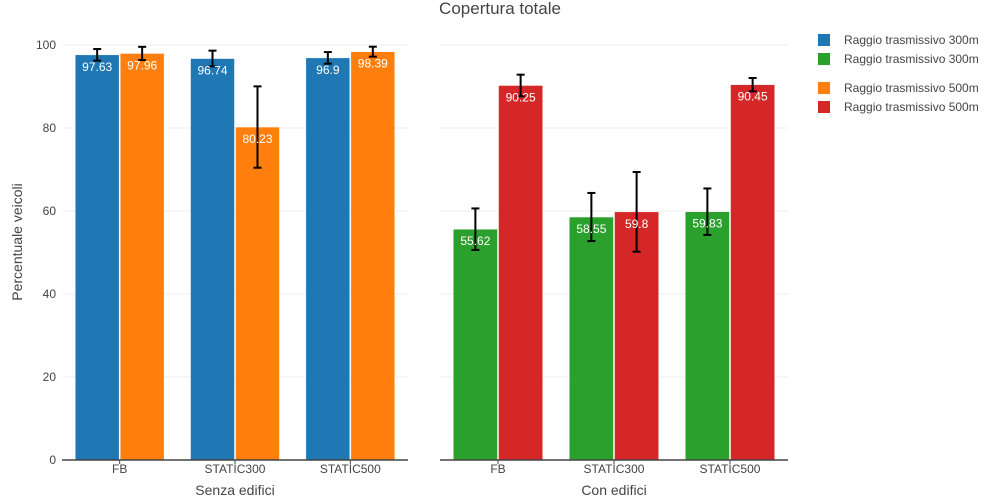 The height and width of the screenshot is (500, 1000). What do you see at coordinates (753, 97) in the screenshot?
I see `data-label: 90.45` at bounding box center [753, 97].